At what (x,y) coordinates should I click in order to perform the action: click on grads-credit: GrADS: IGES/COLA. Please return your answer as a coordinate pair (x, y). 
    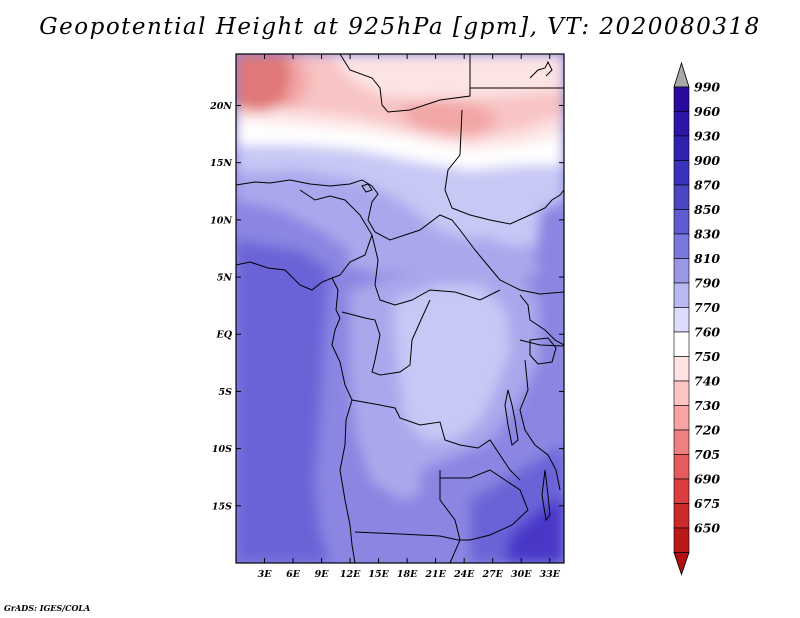
    Looking at the image, I should click on (47, 608).